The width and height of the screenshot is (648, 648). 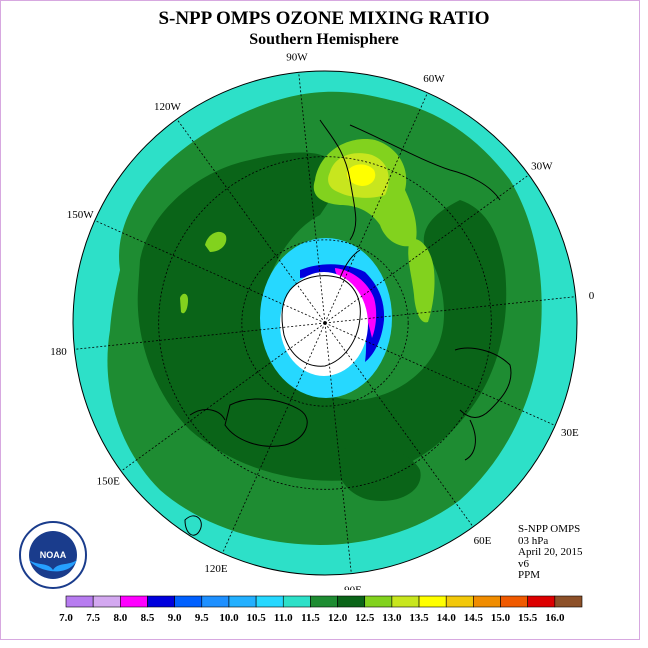 What do you see at coordinates (549, 529) in the screenshot?
I see `info-instrument: S-NPP OMPS` at bounding box center [549, 529].